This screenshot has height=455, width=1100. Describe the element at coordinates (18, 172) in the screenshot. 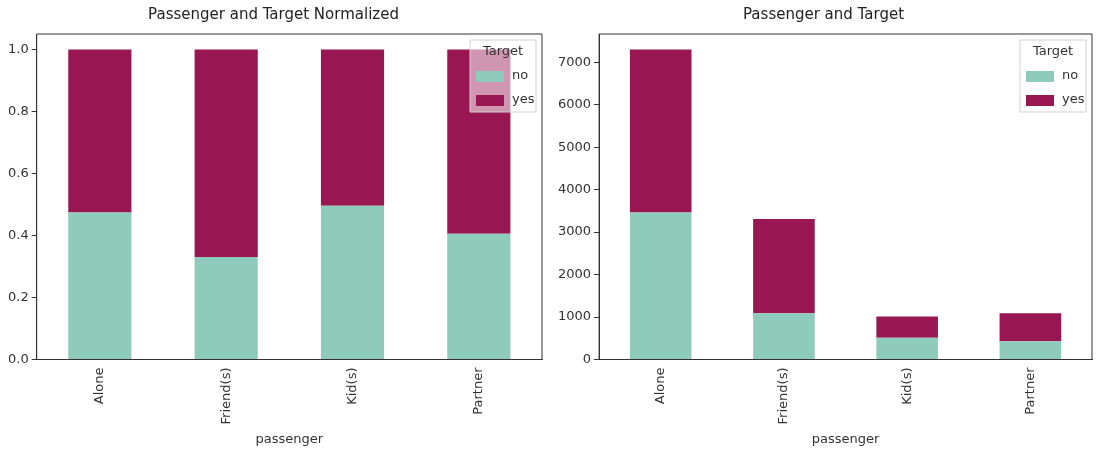

I see `y-tick-label: 0.6` at that location.